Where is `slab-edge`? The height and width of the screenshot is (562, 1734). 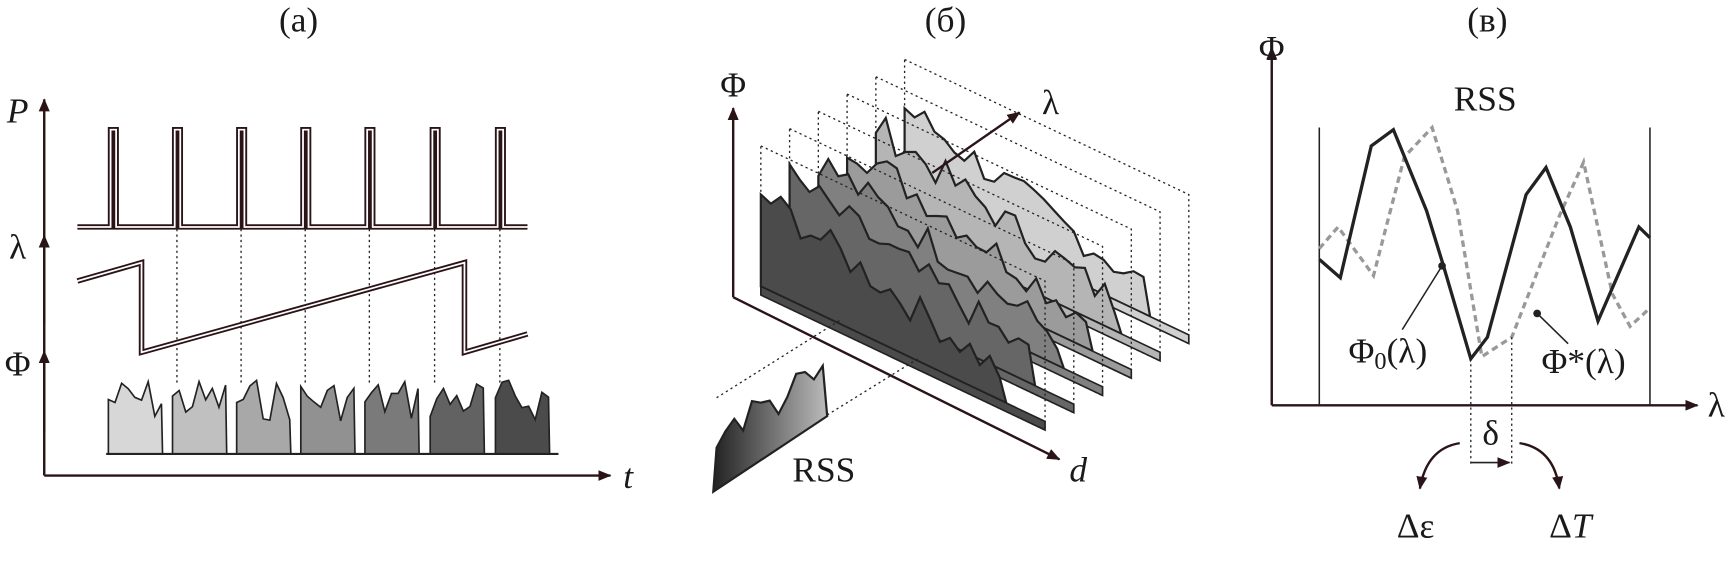
slab-edge is located at coordinates (903, 358).